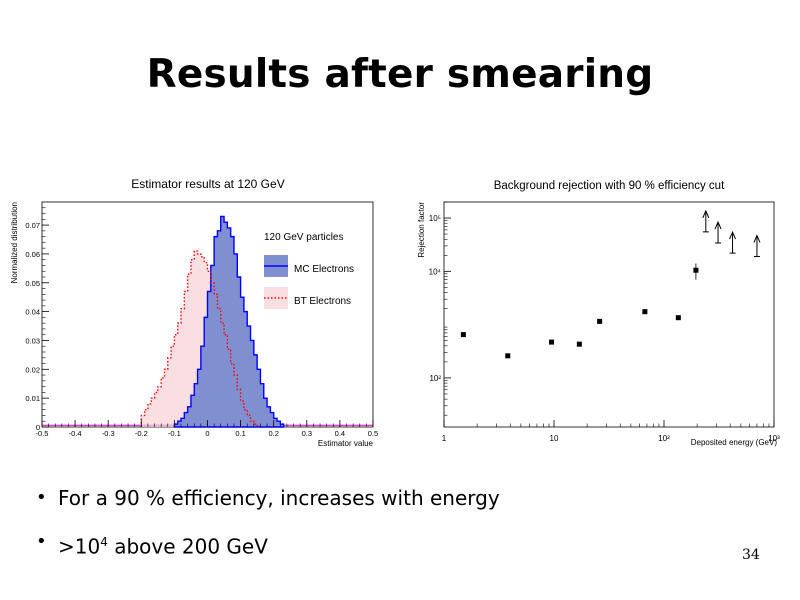 The image size is (800, 600). I want to click on y-tick-label: 0.03, so click(32, 340).